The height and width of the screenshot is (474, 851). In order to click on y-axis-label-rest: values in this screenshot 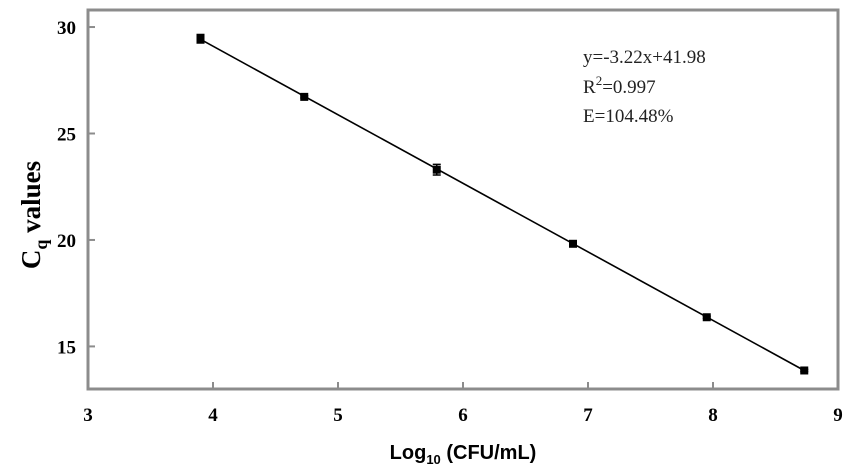, I will do `click(31, 200)`.